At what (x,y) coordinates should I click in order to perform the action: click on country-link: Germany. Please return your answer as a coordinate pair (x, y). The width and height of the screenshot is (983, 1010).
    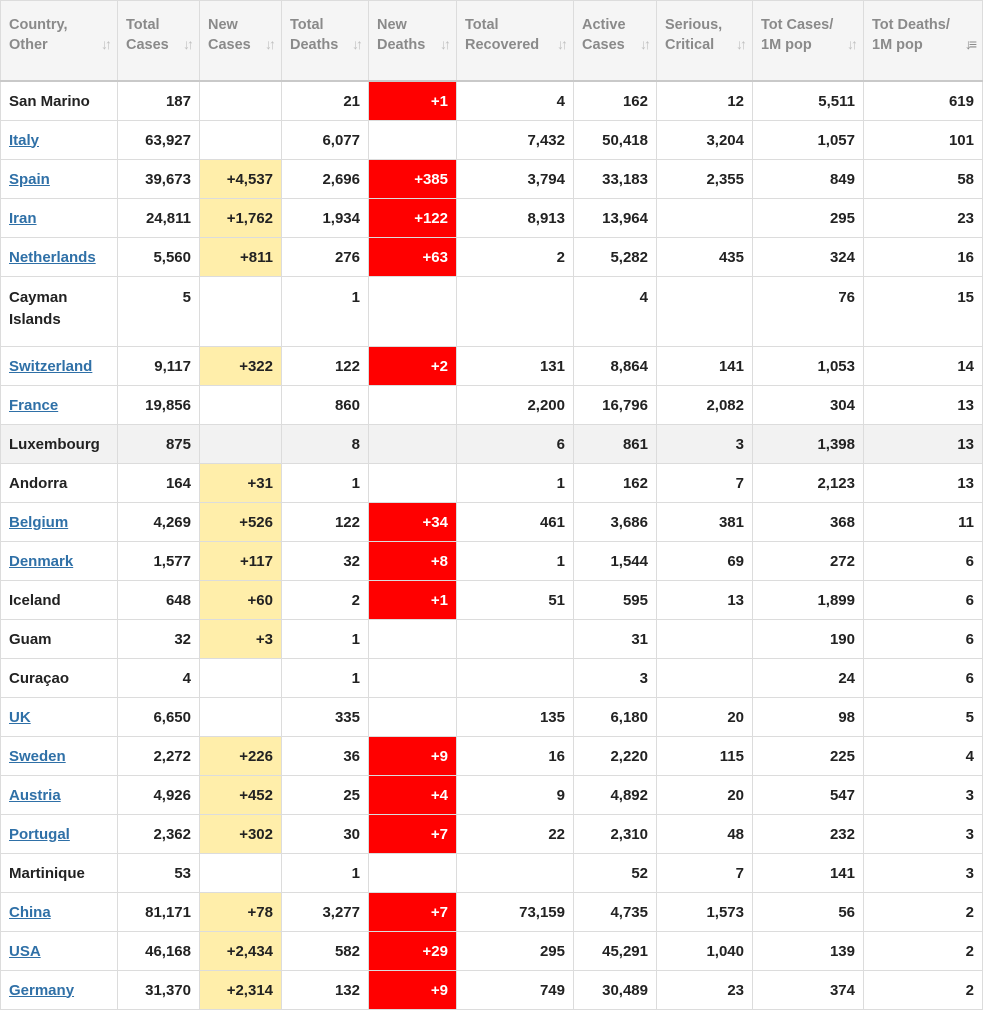
    Looking at the image, I should click on (42, 990).